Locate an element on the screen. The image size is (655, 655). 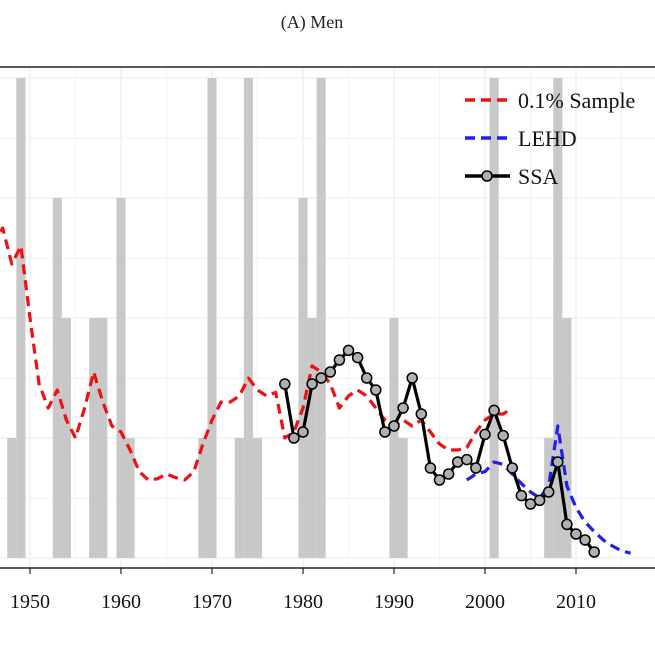
recession-bar-1970 is located at coordinates (212, 318).